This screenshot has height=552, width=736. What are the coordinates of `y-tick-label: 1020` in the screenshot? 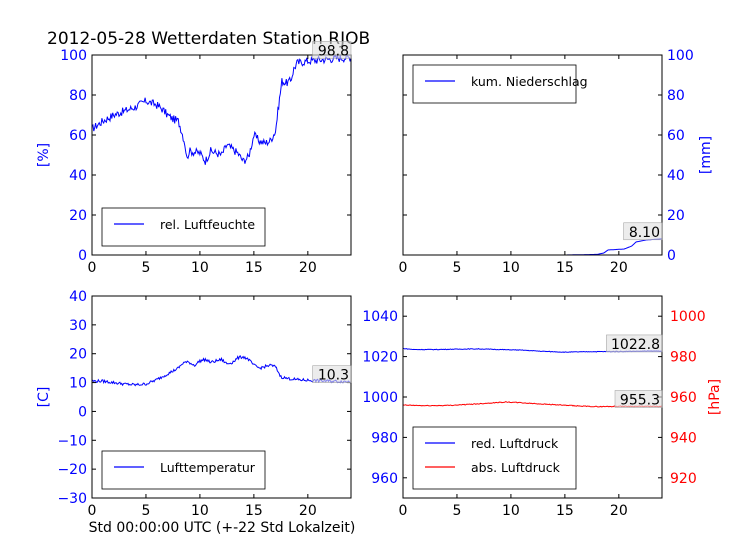 It's located at (380, 358).